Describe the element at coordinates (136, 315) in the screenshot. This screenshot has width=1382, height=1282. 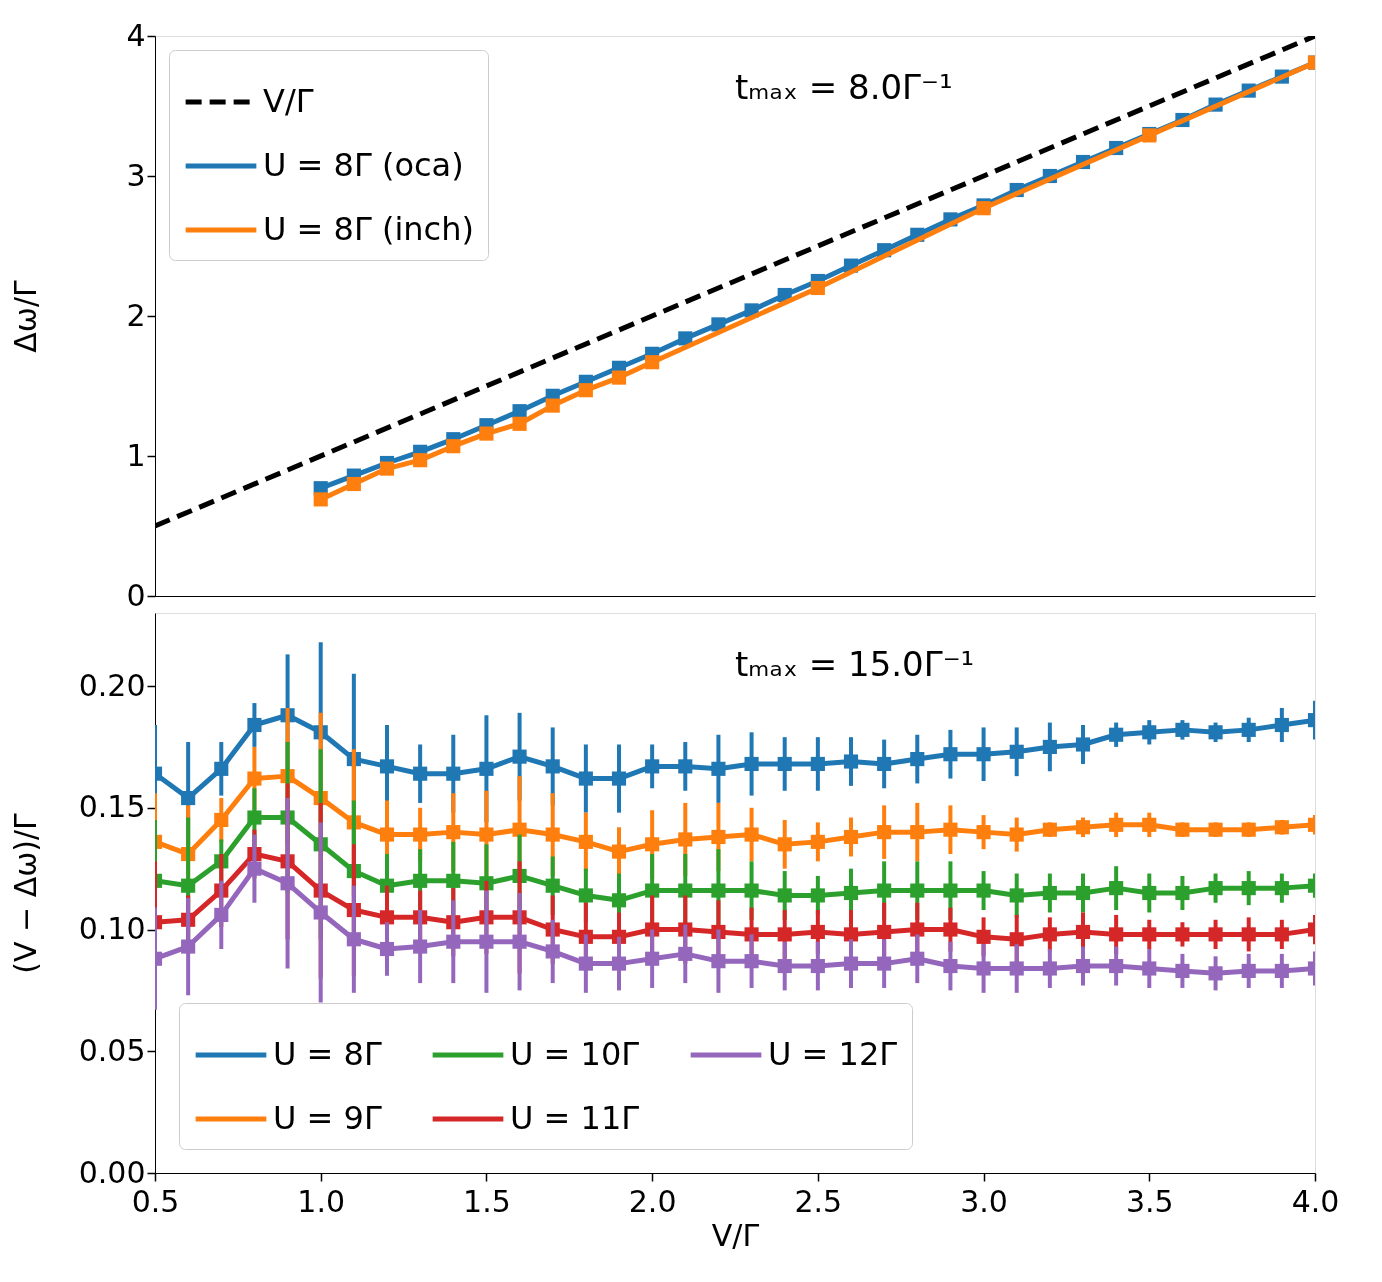
I see `y-tick-label: 2` at that location.